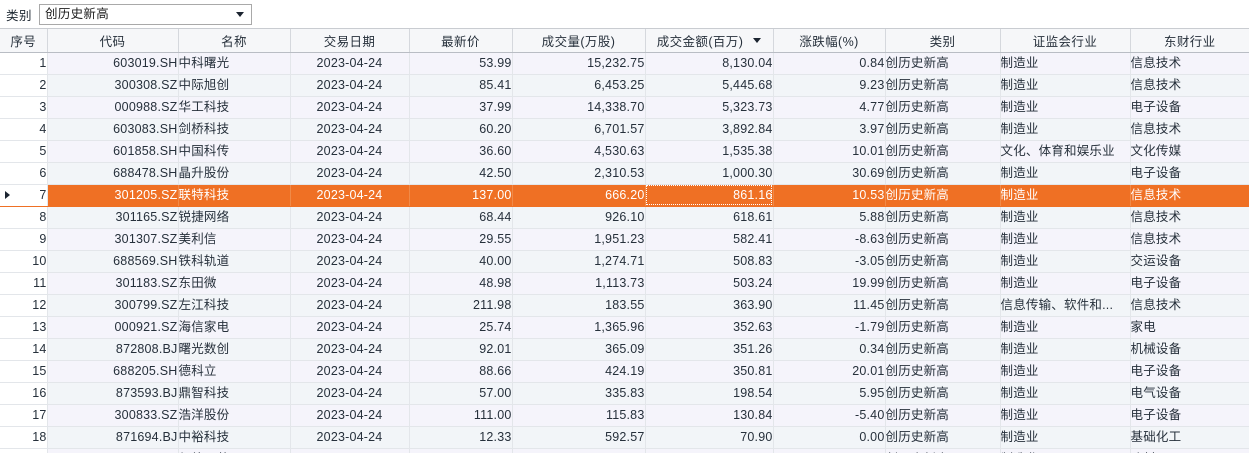 The width and height of the screenshot is (1249, 453). Describe the element at coordinates (234, 85) in the screenshot. I see `cell-name: 中际旭创` at that location.